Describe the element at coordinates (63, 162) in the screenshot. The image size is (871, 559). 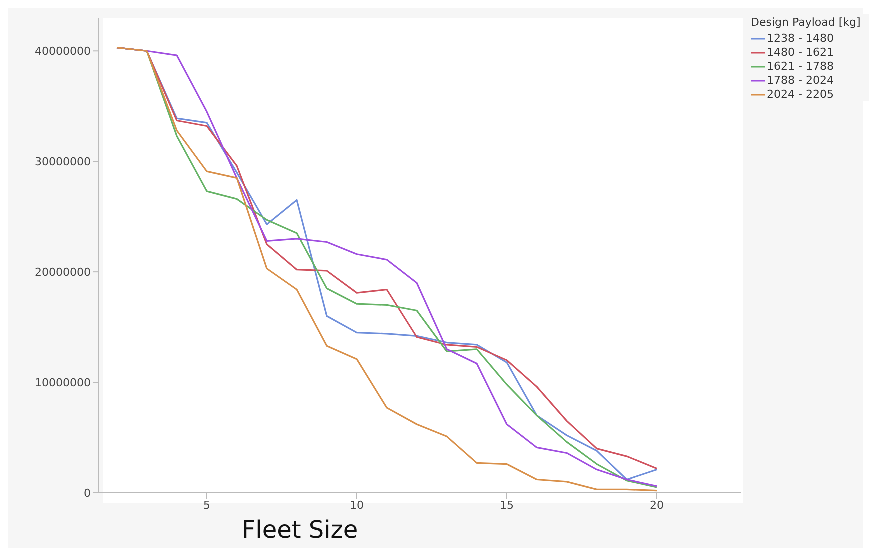
I see `y-tick-label: 30000000` at that location.